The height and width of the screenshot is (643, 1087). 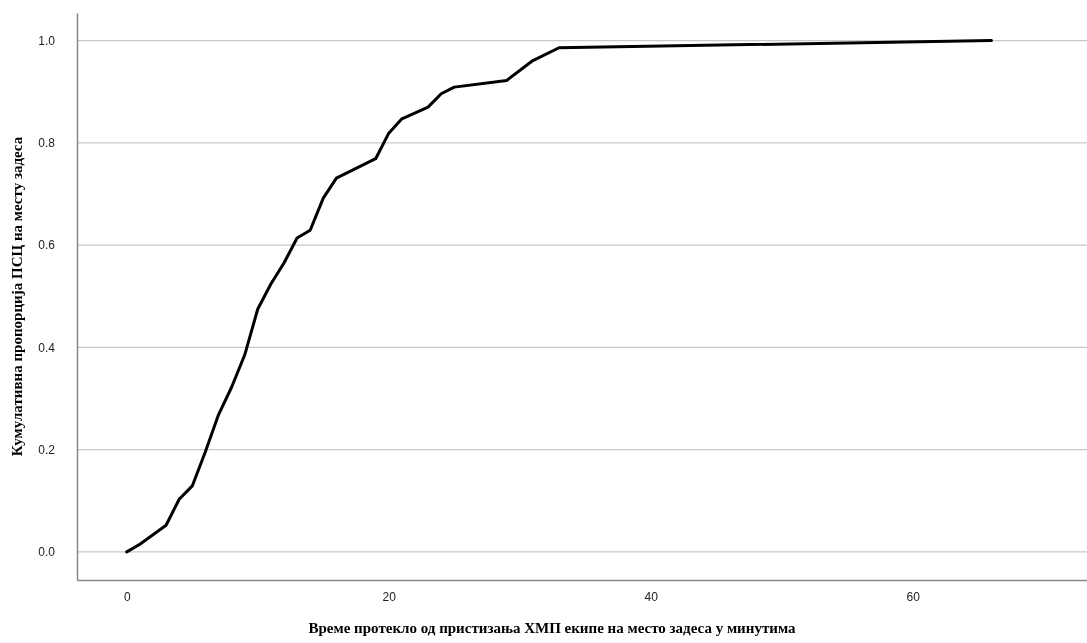 I want to click on x-tick-label: 0, so click(x=127, y=596).